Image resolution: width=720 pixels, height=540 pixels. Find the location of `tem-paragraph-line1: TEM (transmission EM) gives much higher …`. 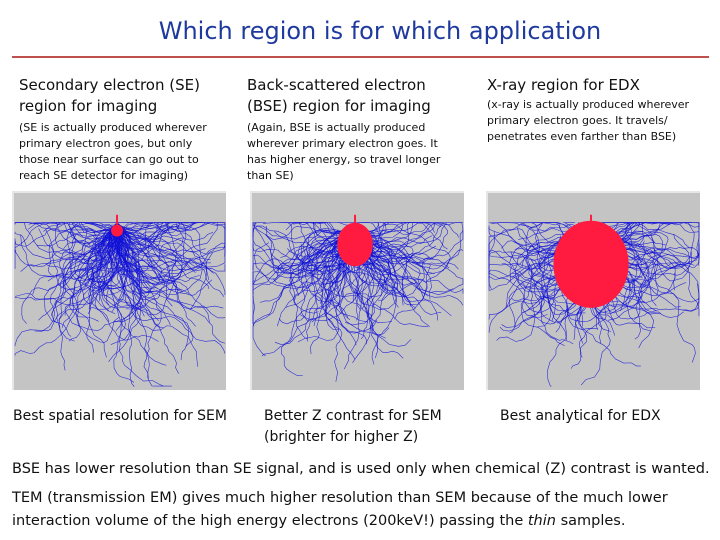

tem-paragraph-line1: TEM (transmission EM) gives much higher … is located at coordinates (340, 498).